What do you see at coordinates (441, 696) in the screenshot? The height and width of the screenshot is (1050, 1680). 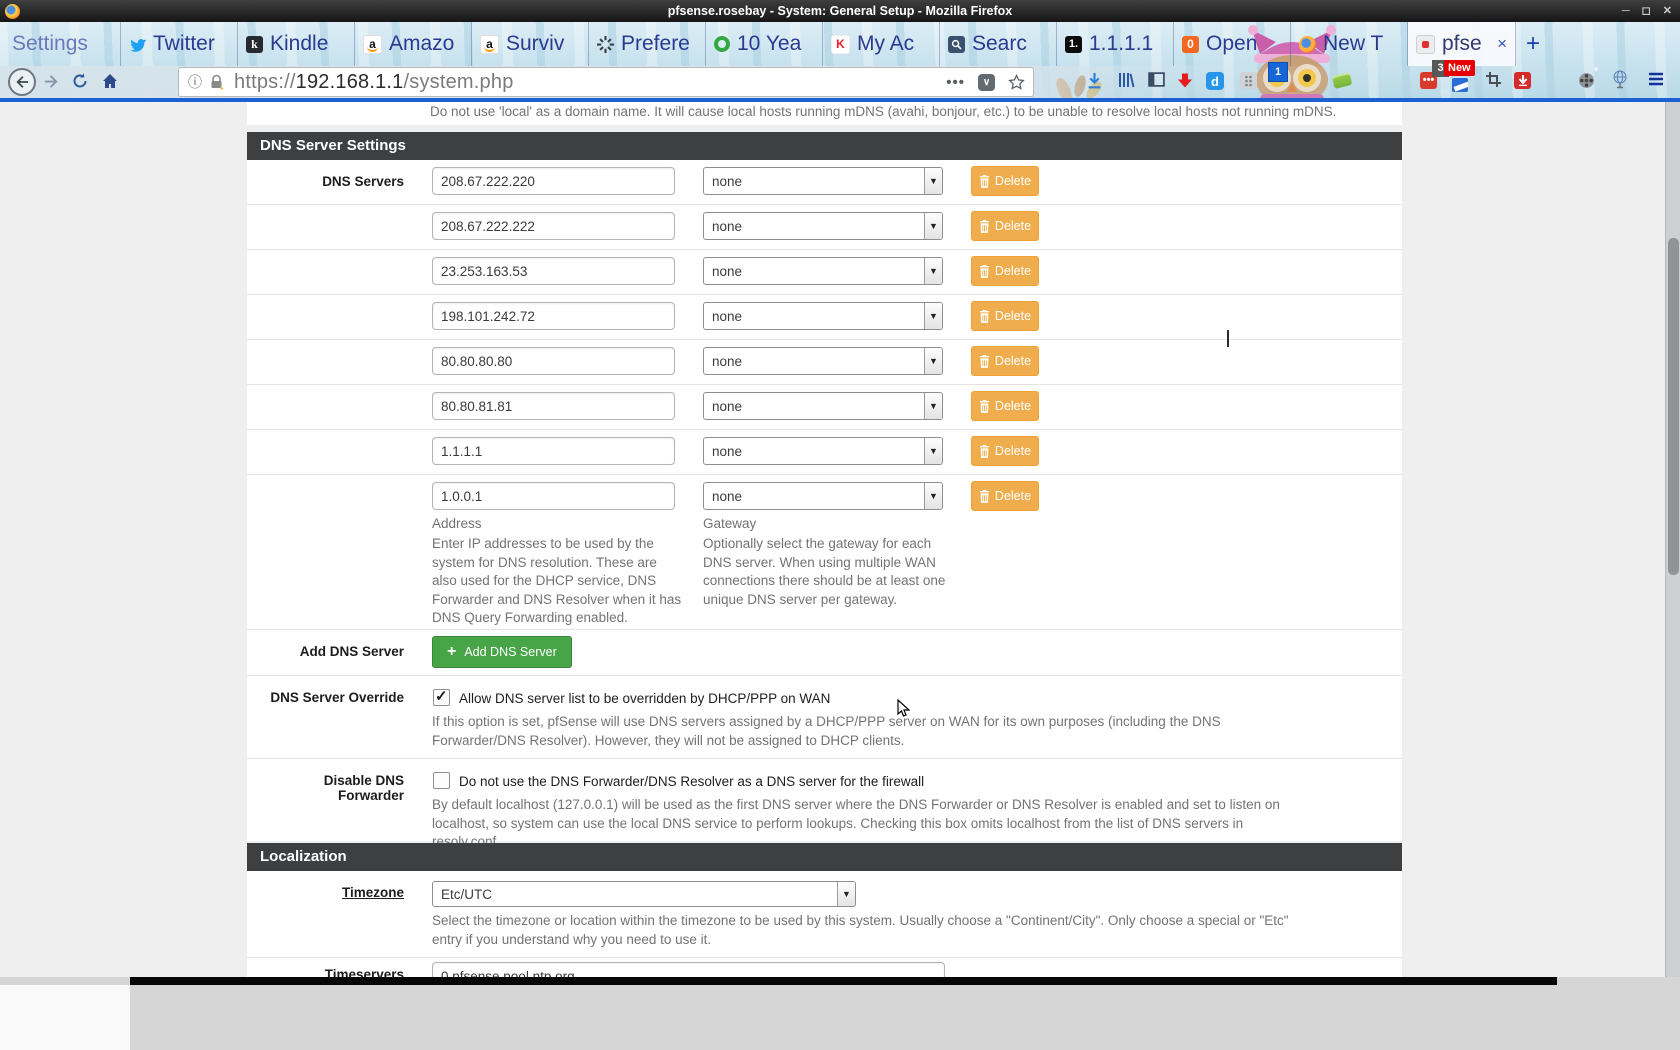 I see `dns-override-checkbox` at bounding box center [441, 696].